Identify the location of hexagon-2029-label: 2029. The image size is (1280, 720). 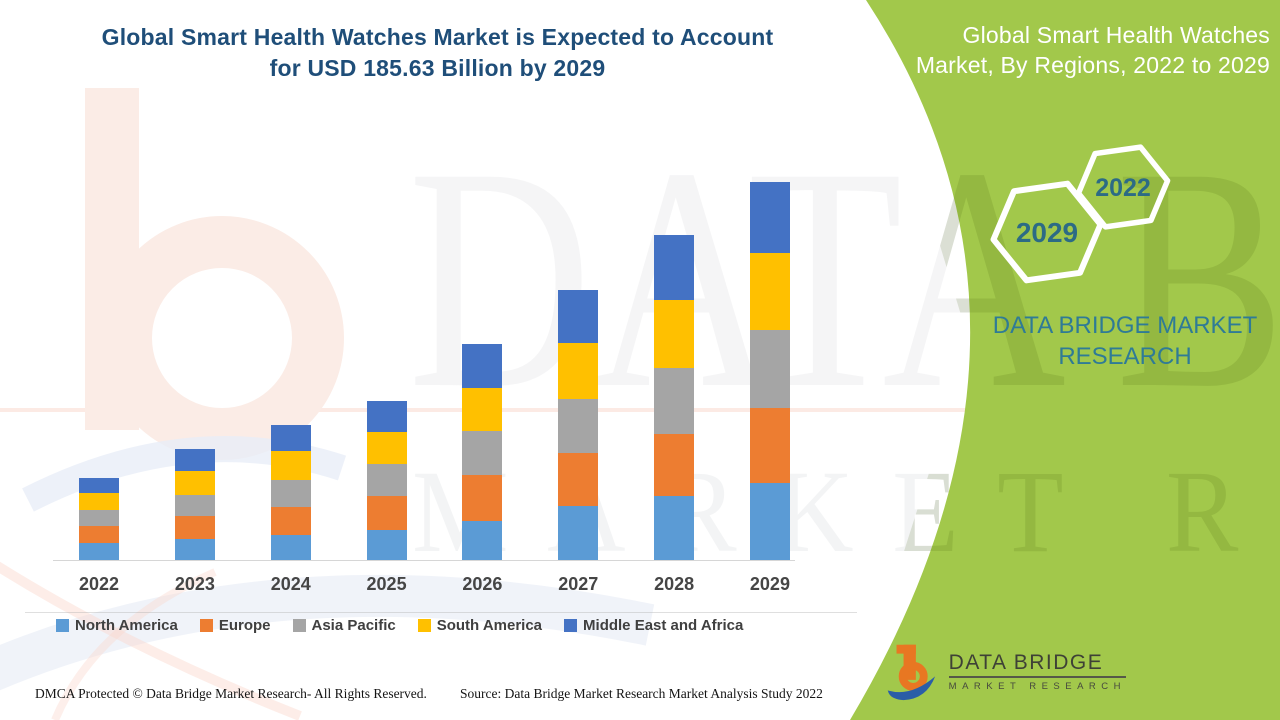
(1047, 232).